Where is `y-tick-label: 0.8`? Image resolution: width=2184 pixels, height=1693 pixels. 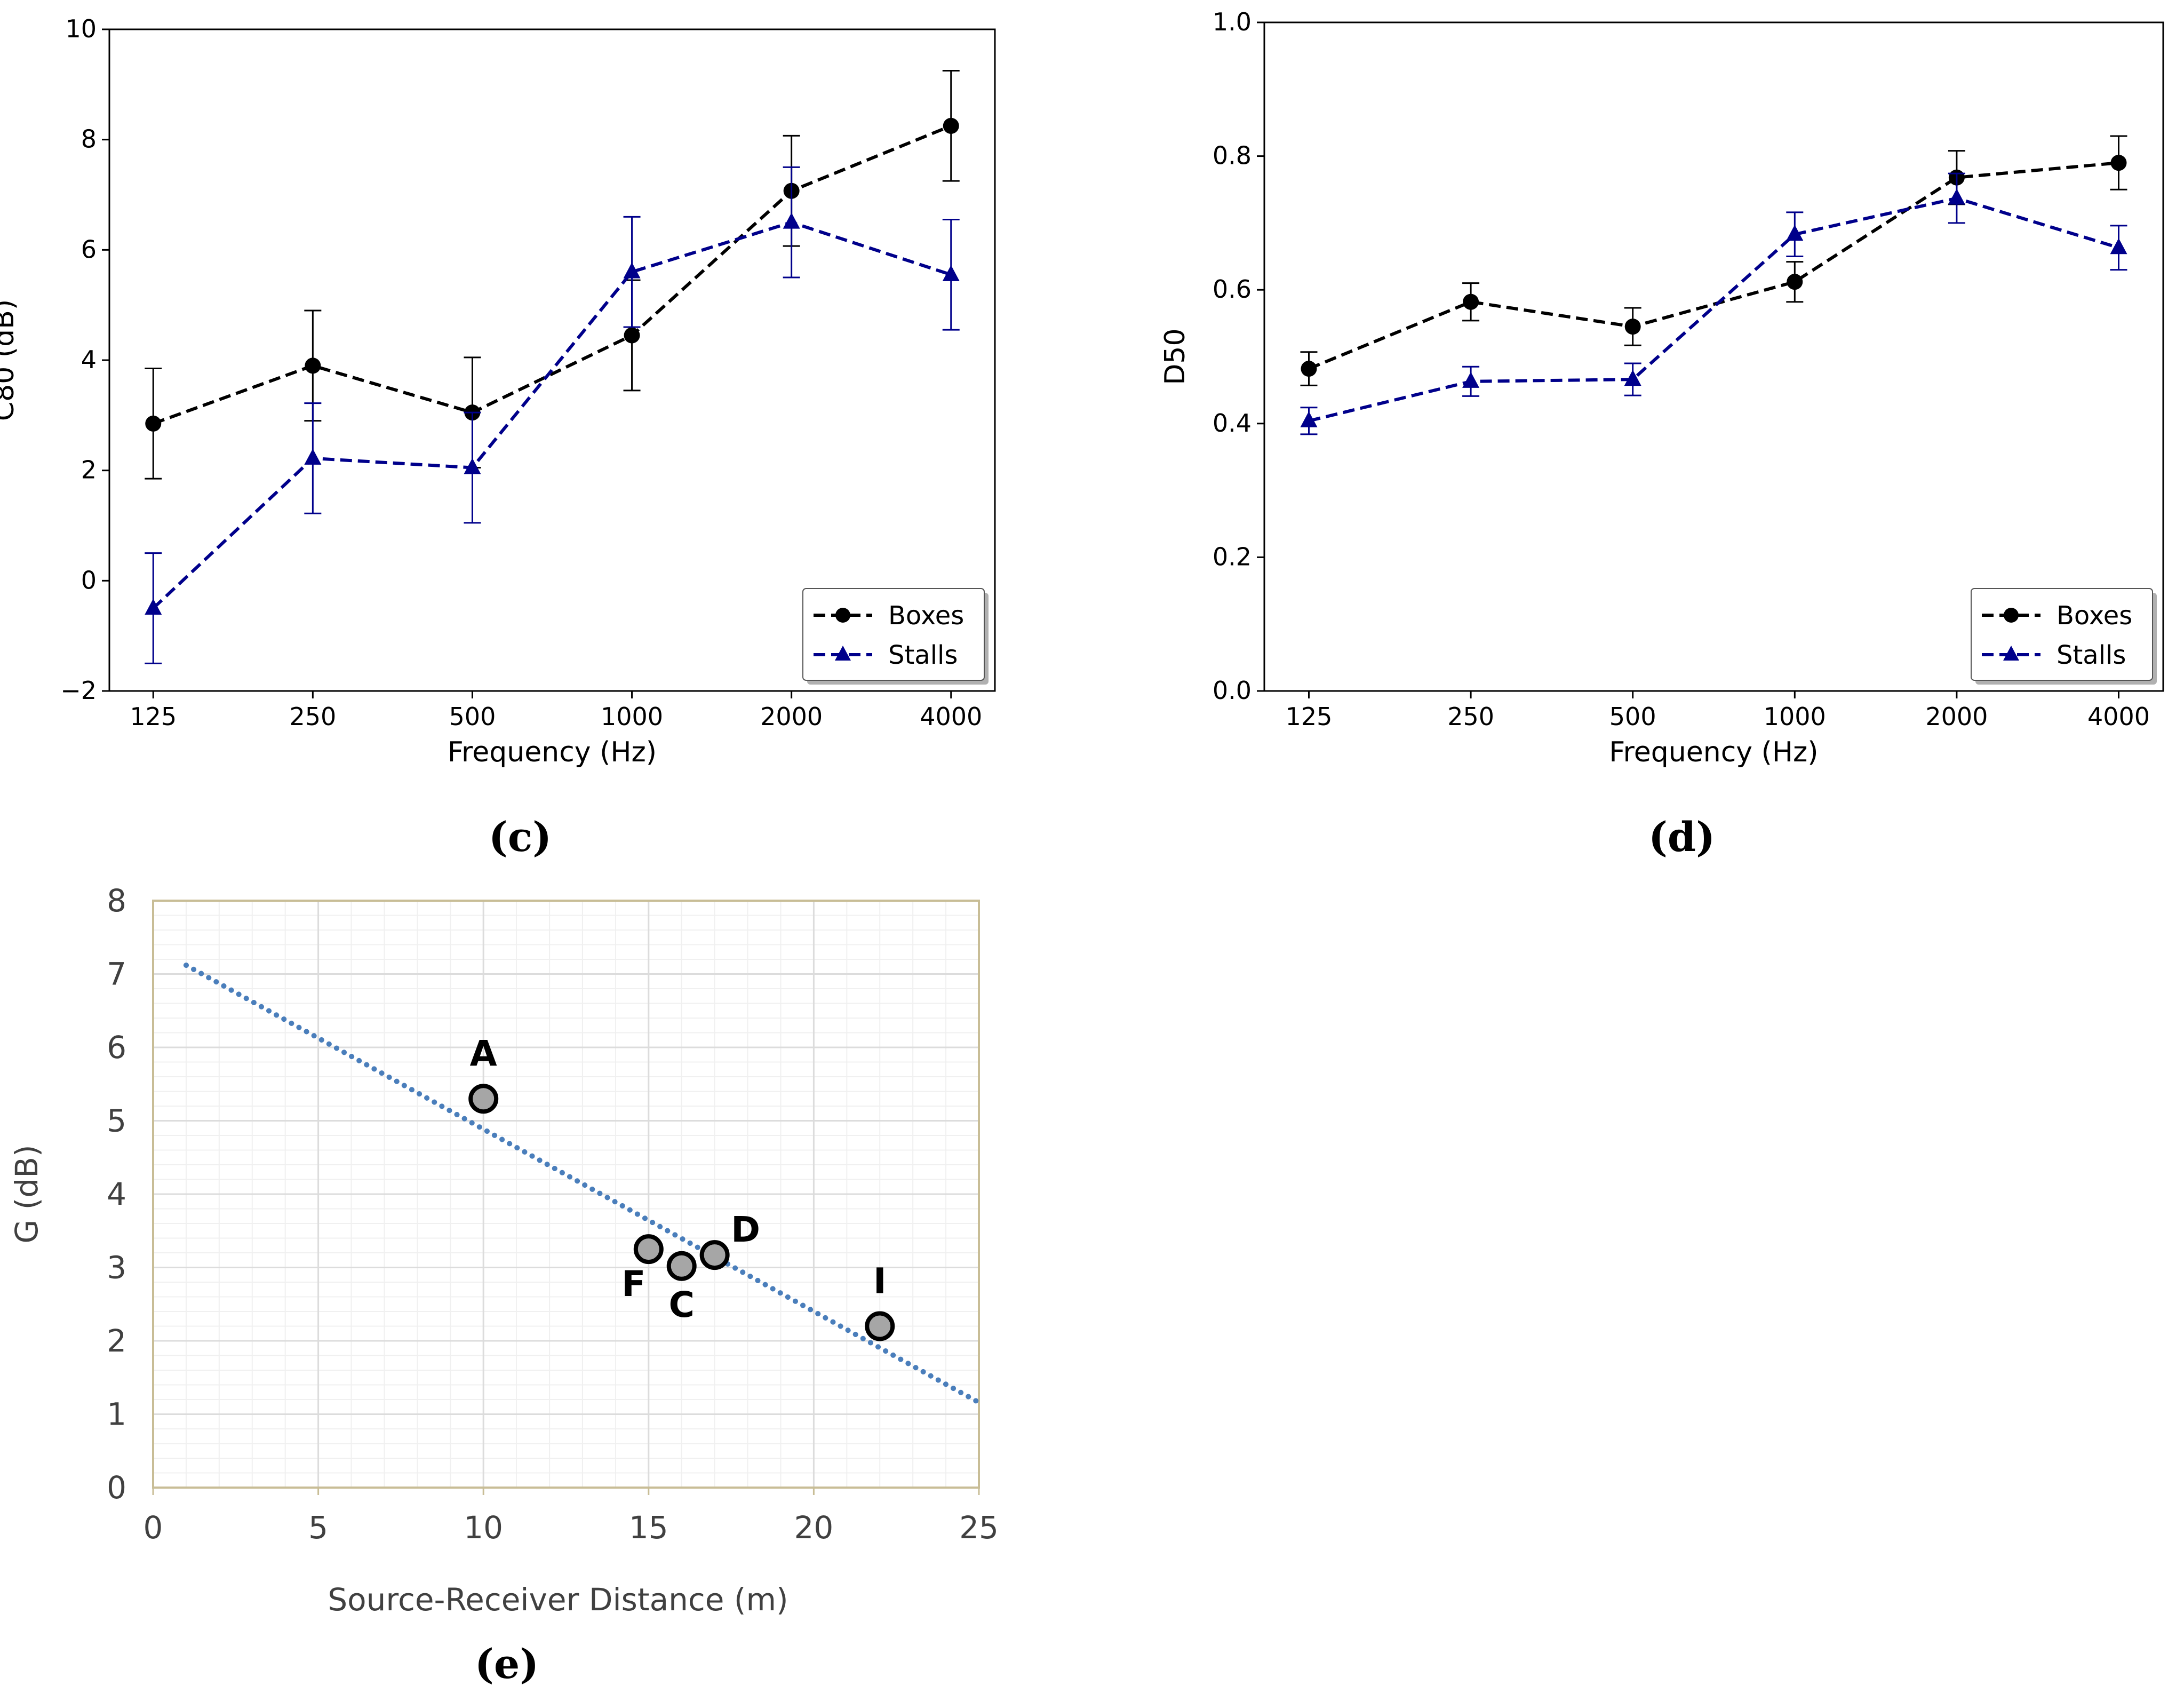 y-tick-label: 0.8 is located at coordinates (1232, 155).